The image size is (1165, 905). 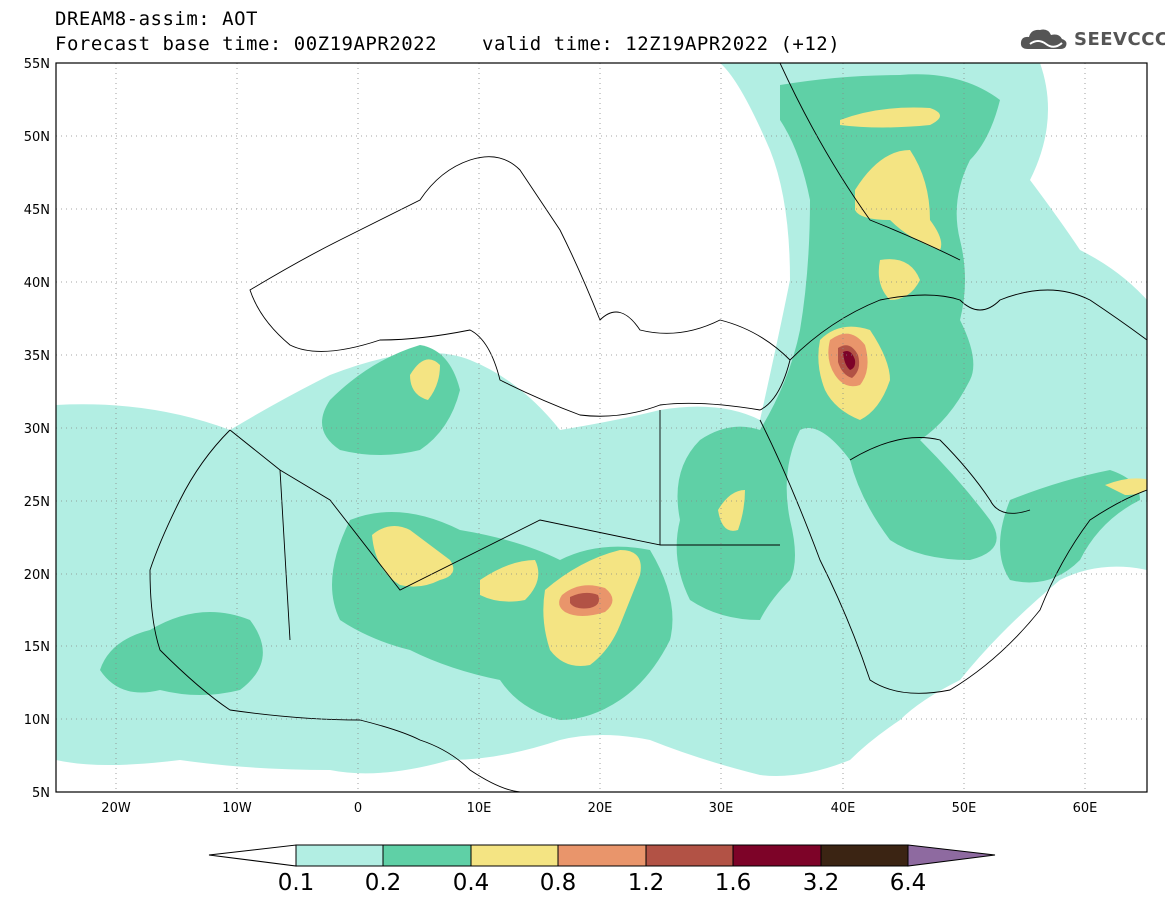 I want to click on logo-text: SEEVCCC, so click(x=1119, y=39).